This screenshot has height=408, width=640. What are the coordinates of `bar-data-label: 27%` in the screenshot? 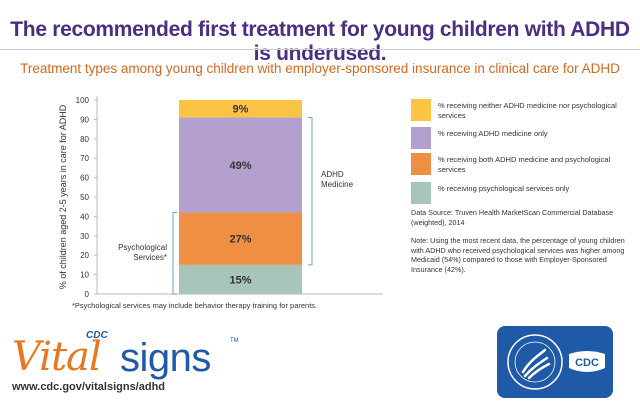 It's located at (240, 240).